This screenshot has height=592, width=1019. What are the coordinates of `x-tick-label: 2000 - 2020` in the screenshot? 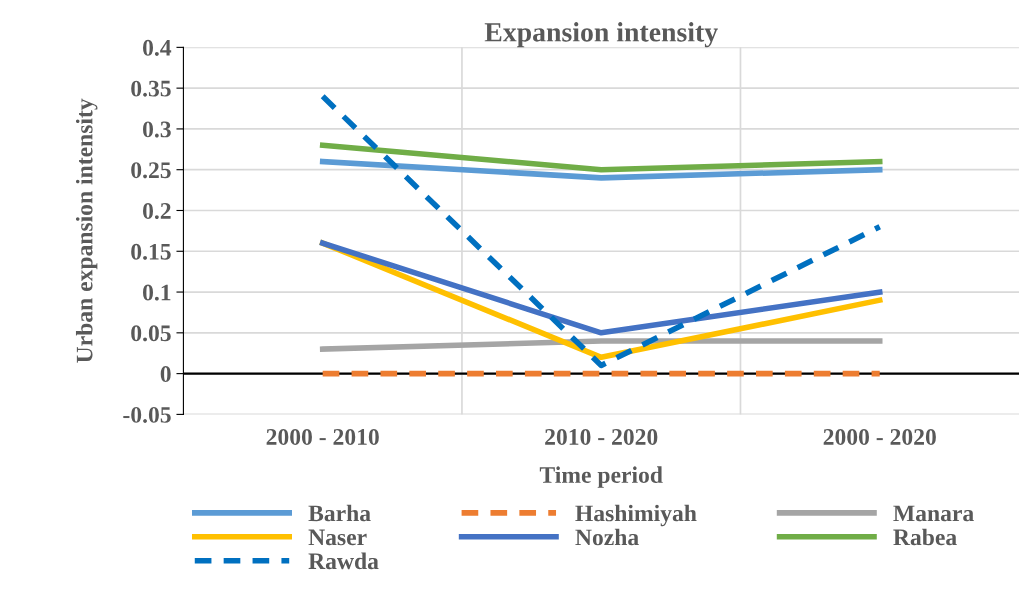 It's located at (879, 436).